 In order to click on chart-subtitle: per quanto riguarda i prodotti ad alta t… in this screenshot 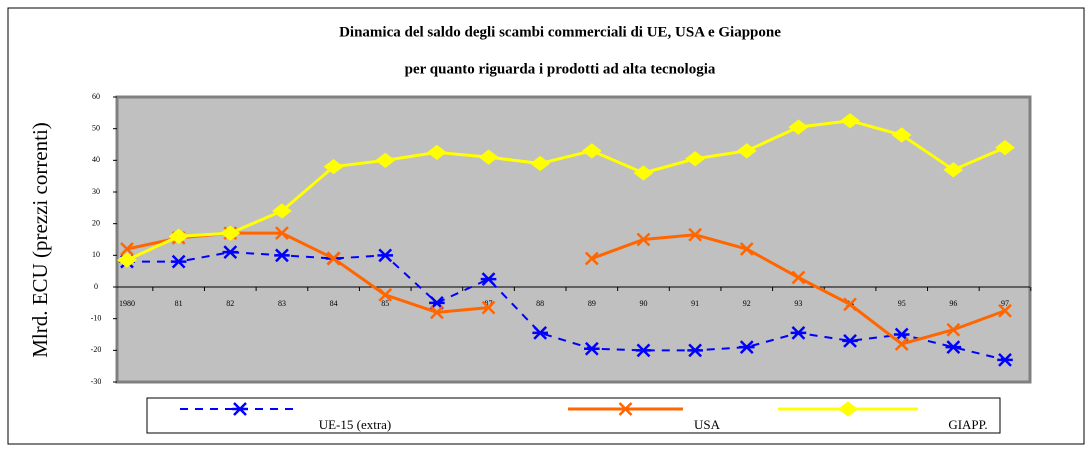, I will do `click(560, 69)`.